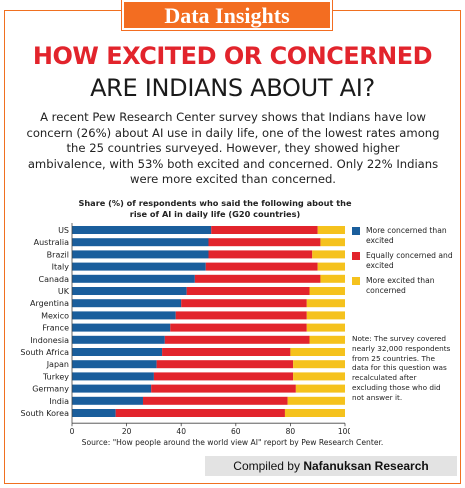 The height and width of the screenshot is (488, 465). What do you see at coordinates (45, 413) in the screenshot?
I see `category-label-south-korea: South Korea` at bounding box center [45, 413].